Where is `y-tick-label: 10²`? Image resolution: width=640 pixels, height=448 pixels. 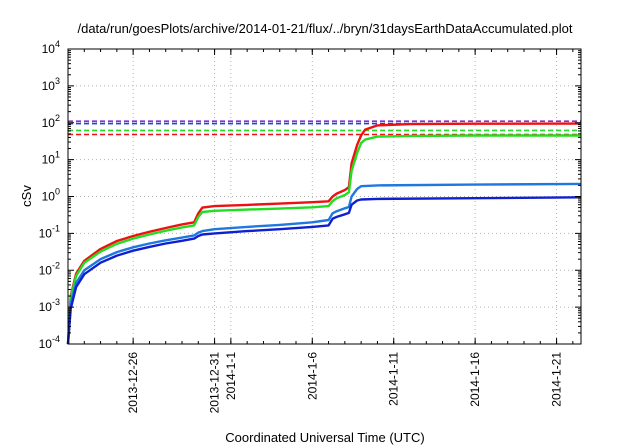 y-tick-label: 10² is located at coordinates (51, 121).